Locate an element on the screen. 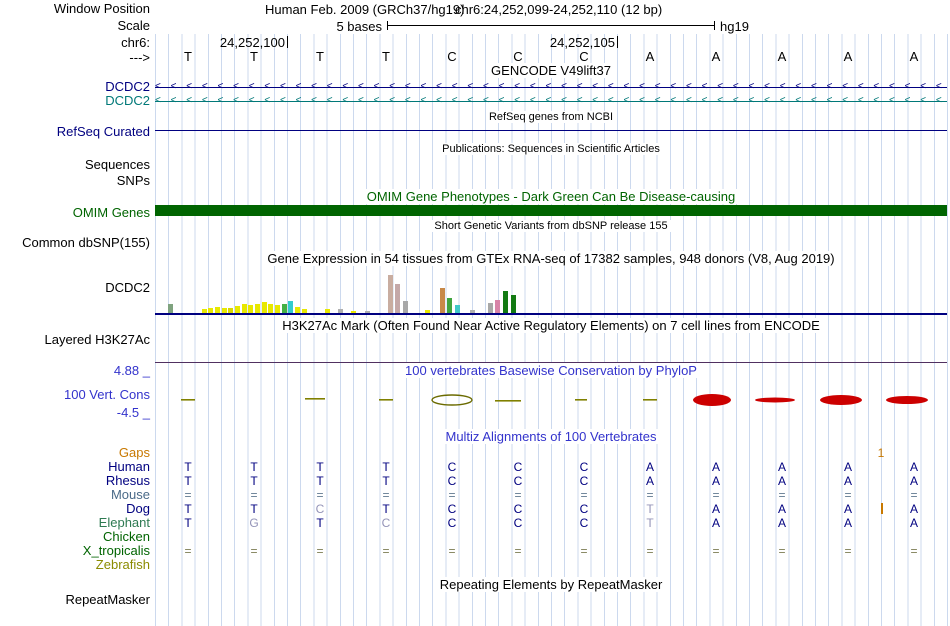 The height and width of the screenshot is (626, 950). multiz-row-x_tropicalis: = = = = = = = = = = = = is located at coordinates (551, 551).